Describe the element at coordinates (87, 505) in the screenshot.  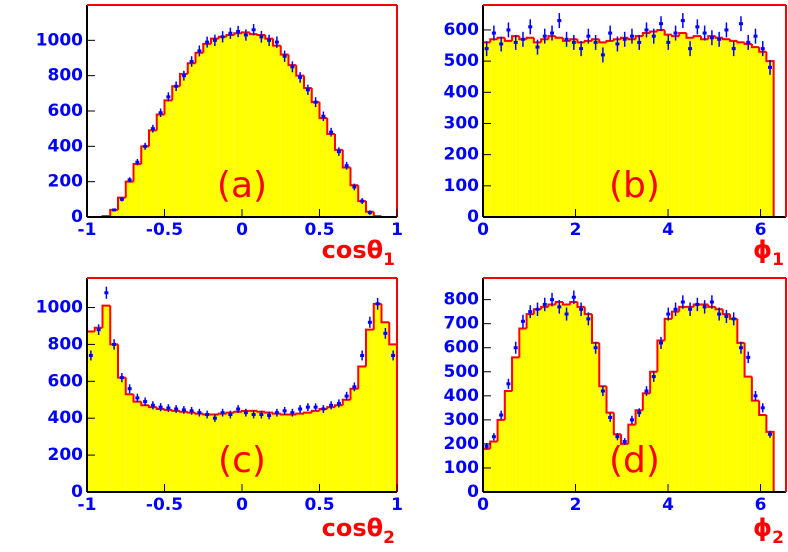
I see `x-tick-label: -1` at that location.